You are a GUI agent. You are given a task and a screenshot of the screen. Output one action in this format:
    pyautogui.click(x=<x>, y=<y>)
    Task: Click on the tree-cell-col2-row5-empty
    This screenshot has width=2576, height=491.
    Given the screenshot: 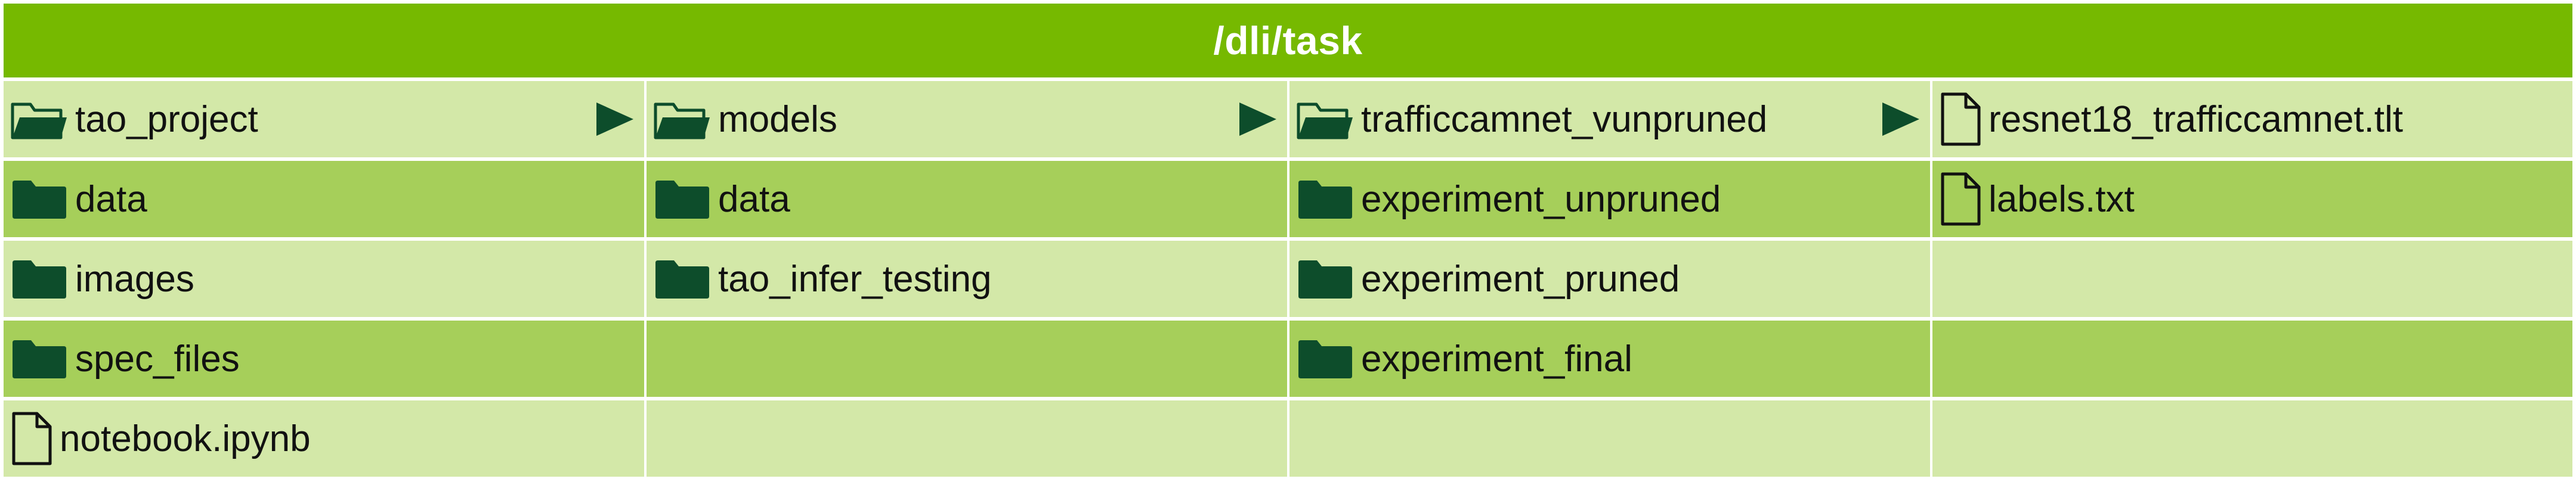 What is the action you would take?
    pyautogui.click(x=967, y=438)
    